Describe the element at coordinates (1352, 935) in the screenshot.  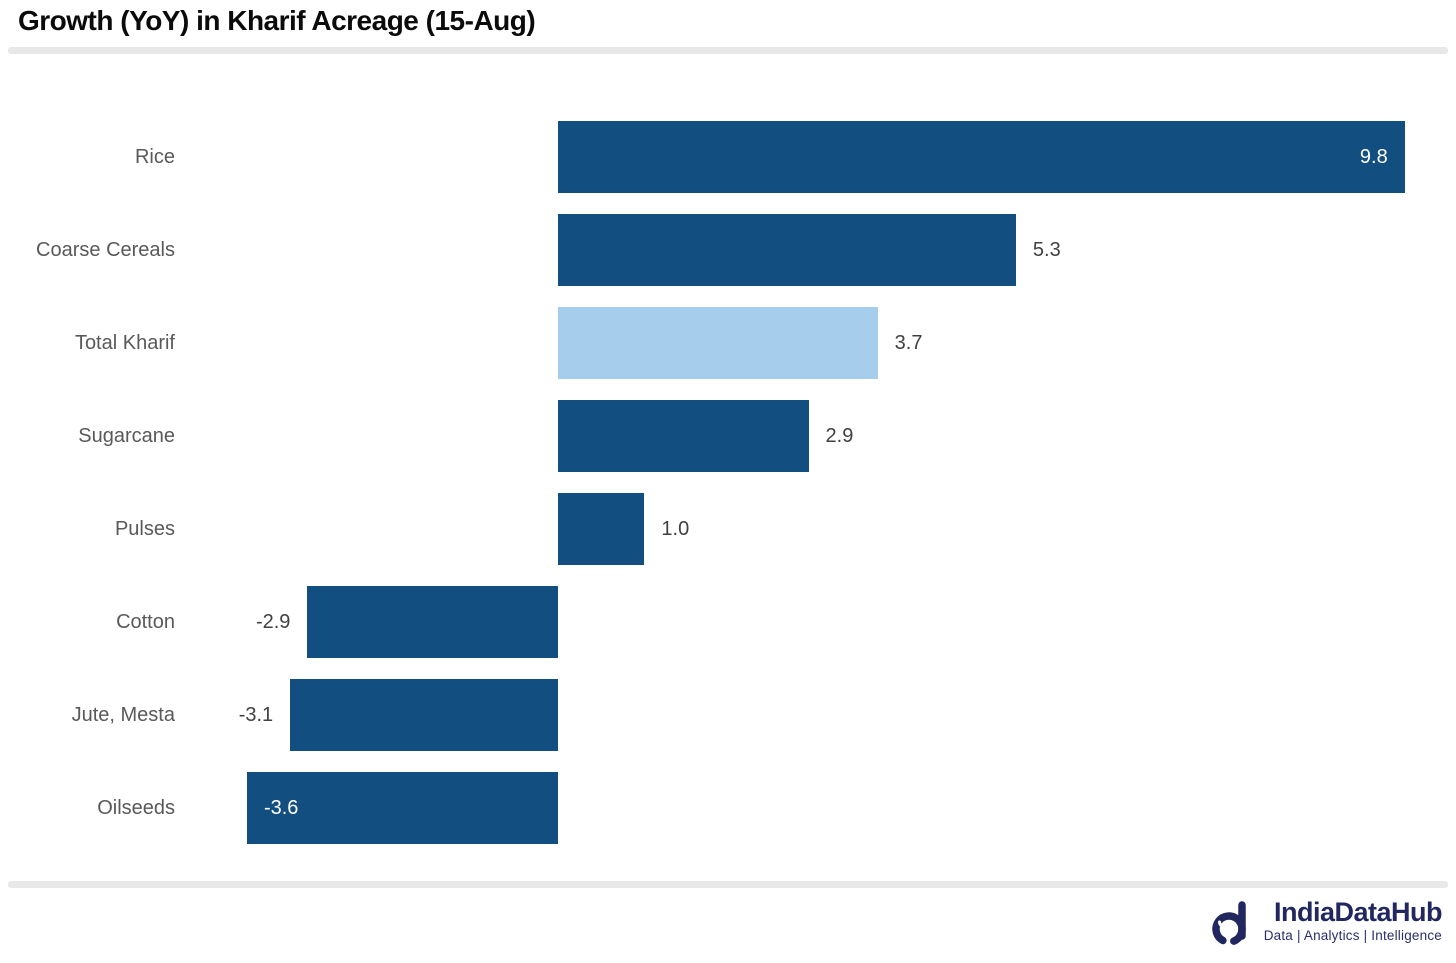
I see `brand-tagline: Data | Analytics | Intelligence` at that location.